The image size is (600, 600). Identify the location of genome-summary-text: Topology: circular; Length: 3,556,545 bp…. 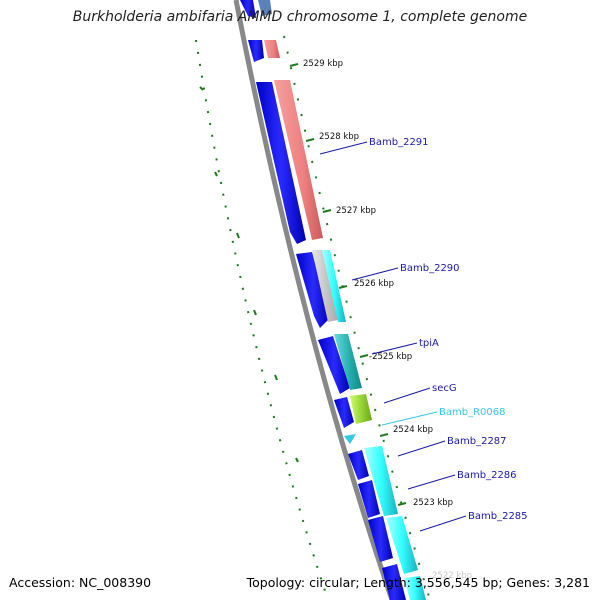
(418, 582).